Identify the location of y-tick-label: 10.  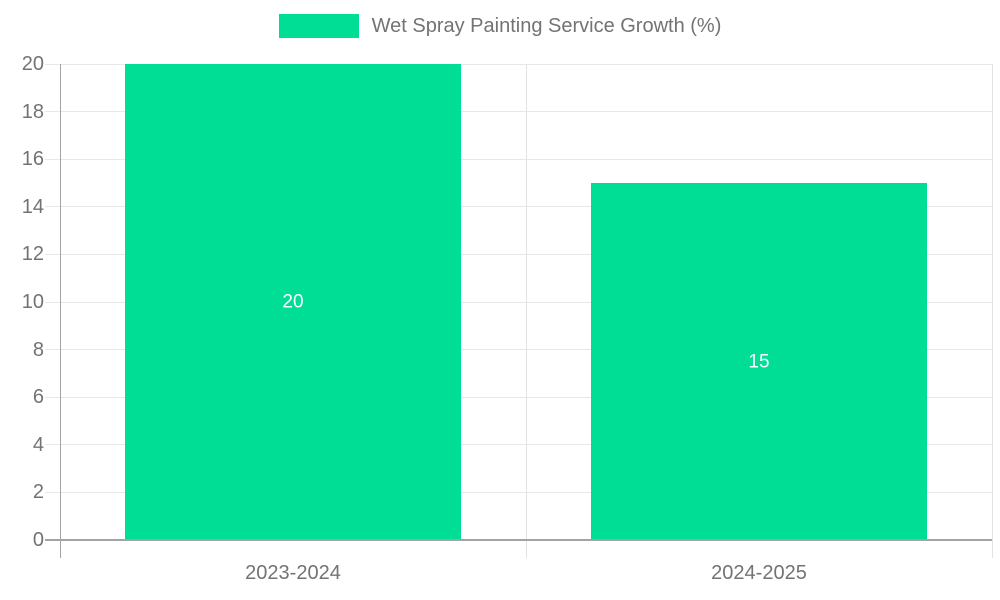
(32, 302).